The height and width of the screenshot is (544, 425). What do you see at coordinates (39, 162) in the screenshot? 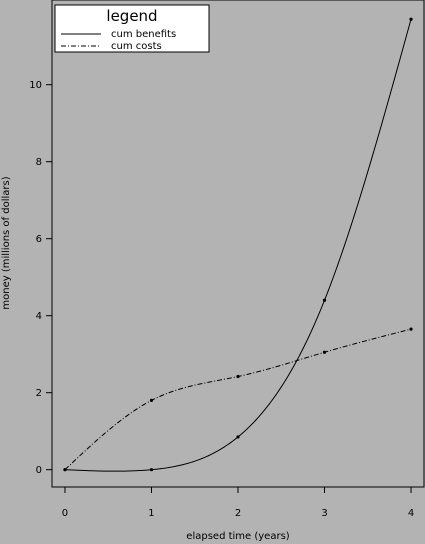
I see `y-tick-label: 8` at bounding box center [39, 162].